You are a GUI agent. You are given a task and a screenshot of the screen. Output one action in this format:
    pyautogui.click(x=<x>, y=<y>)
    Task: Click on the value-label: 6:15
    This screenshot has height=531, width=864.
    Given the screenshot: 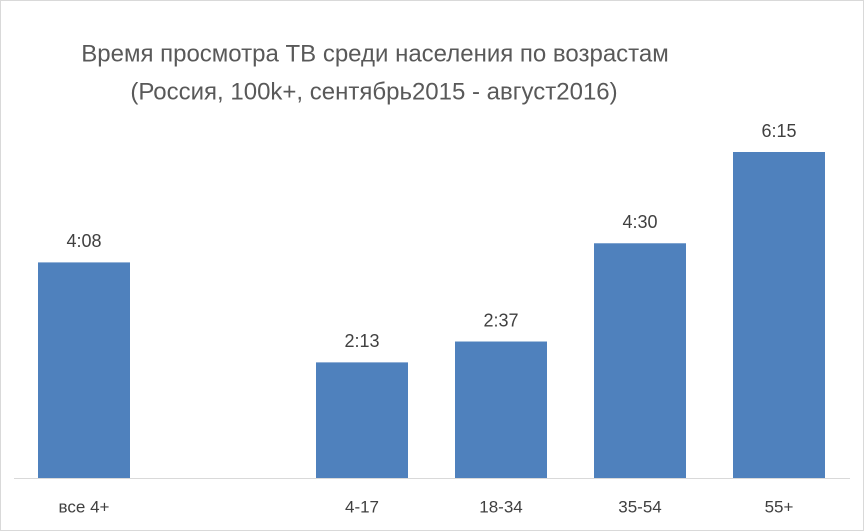 What is the action you would take?
    pyautogui.click(x=778, y=131)
    